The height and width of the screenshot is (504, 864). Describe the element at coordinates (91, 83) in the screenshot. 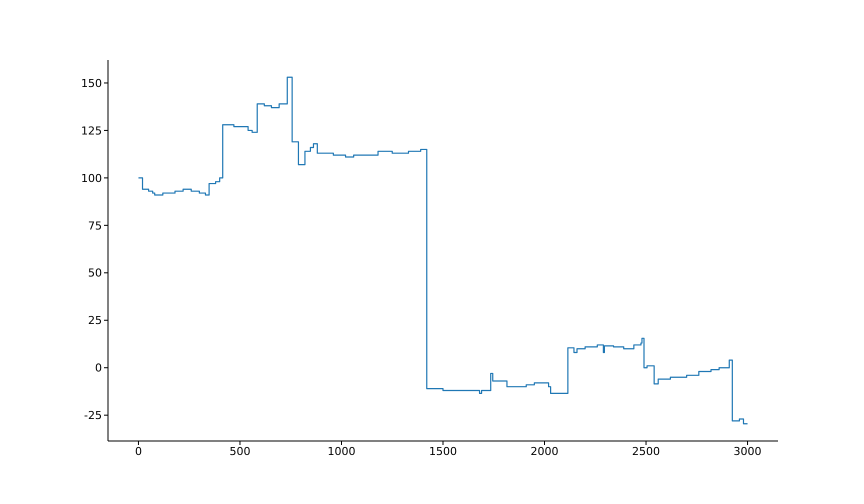

I see `y-tick-label: 150` at that location.